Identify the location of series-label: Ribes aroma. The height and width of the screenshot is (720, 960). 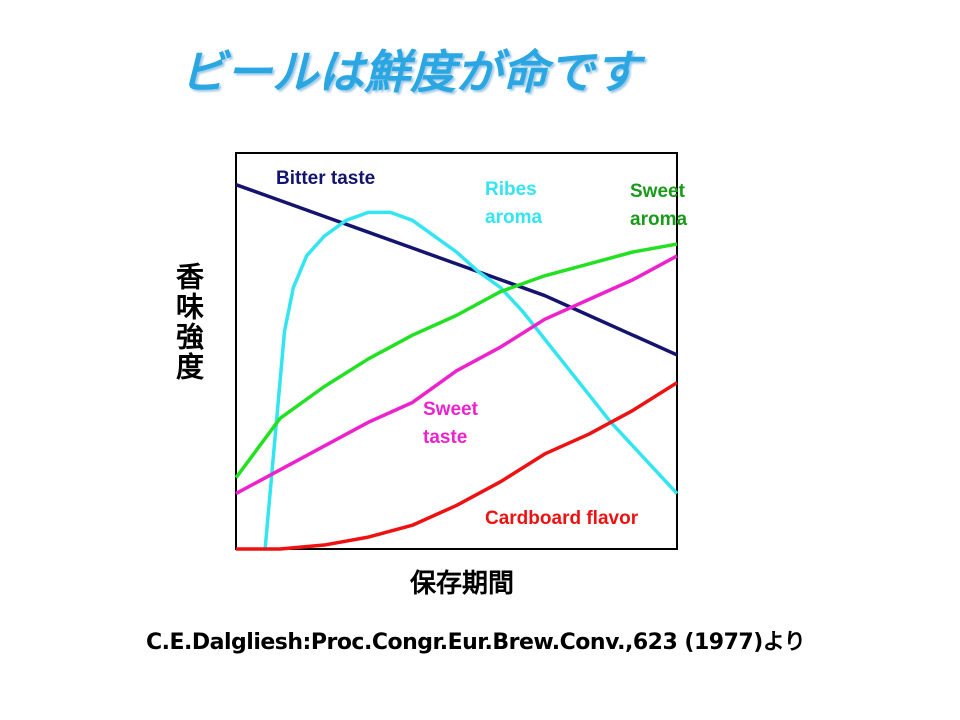
(514, 203).